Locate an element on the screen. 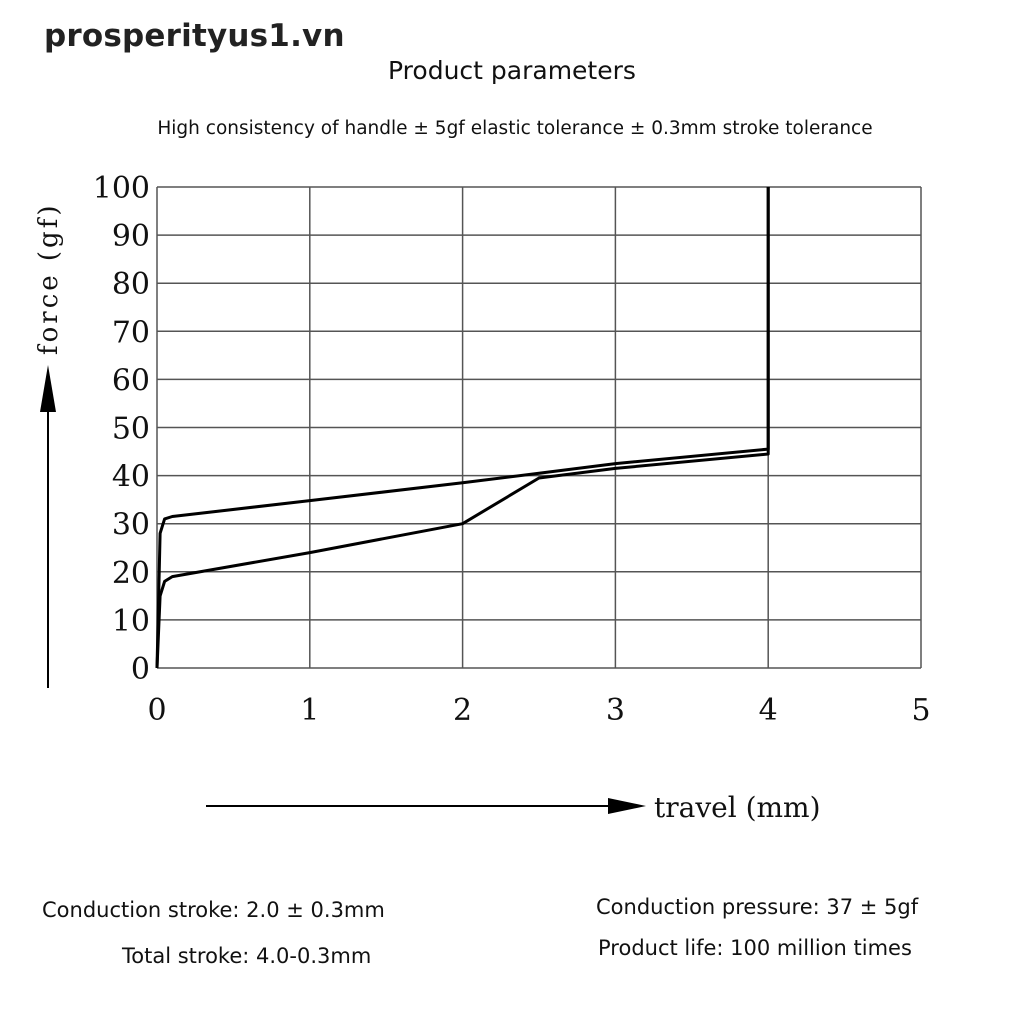 This screenshot has width=1024, height=1024. y-axis-label: force (gf) is located at coordinates (49, 279).